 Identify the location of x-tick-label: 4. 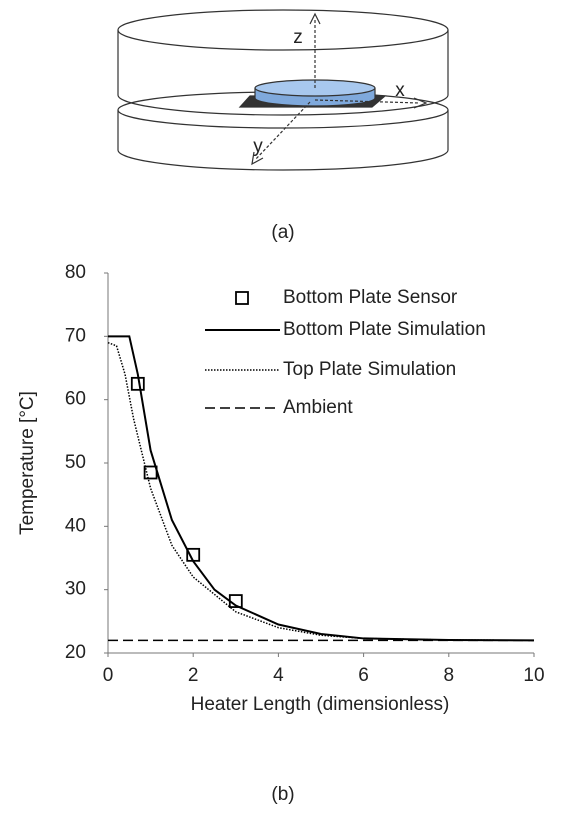
(278, 675).